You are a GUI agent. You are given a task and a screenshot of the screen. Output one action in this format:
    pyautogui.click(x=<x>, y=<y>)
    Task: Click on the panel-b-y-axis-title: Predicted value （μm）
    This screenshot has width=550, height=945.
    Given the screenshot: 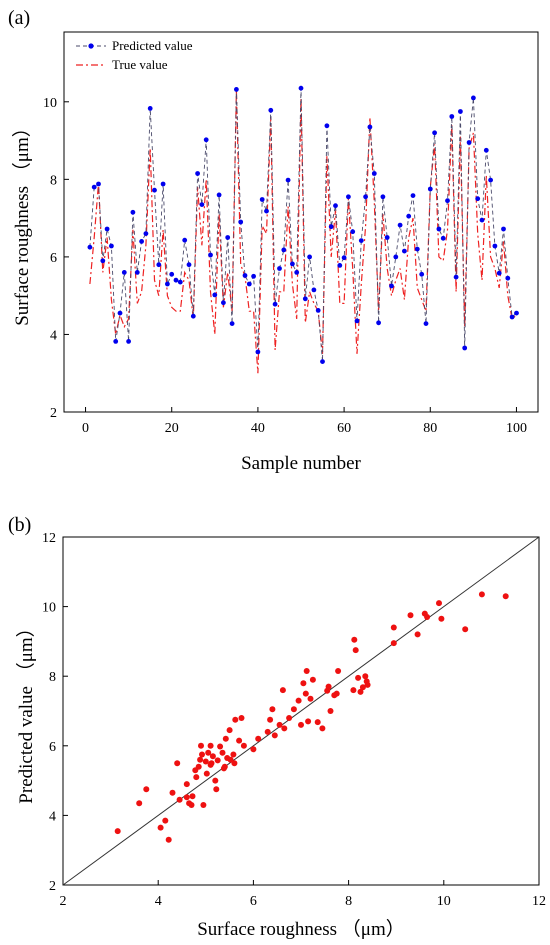 What is the action you would take?
    pyautogui.click(x=26, y=710)
    